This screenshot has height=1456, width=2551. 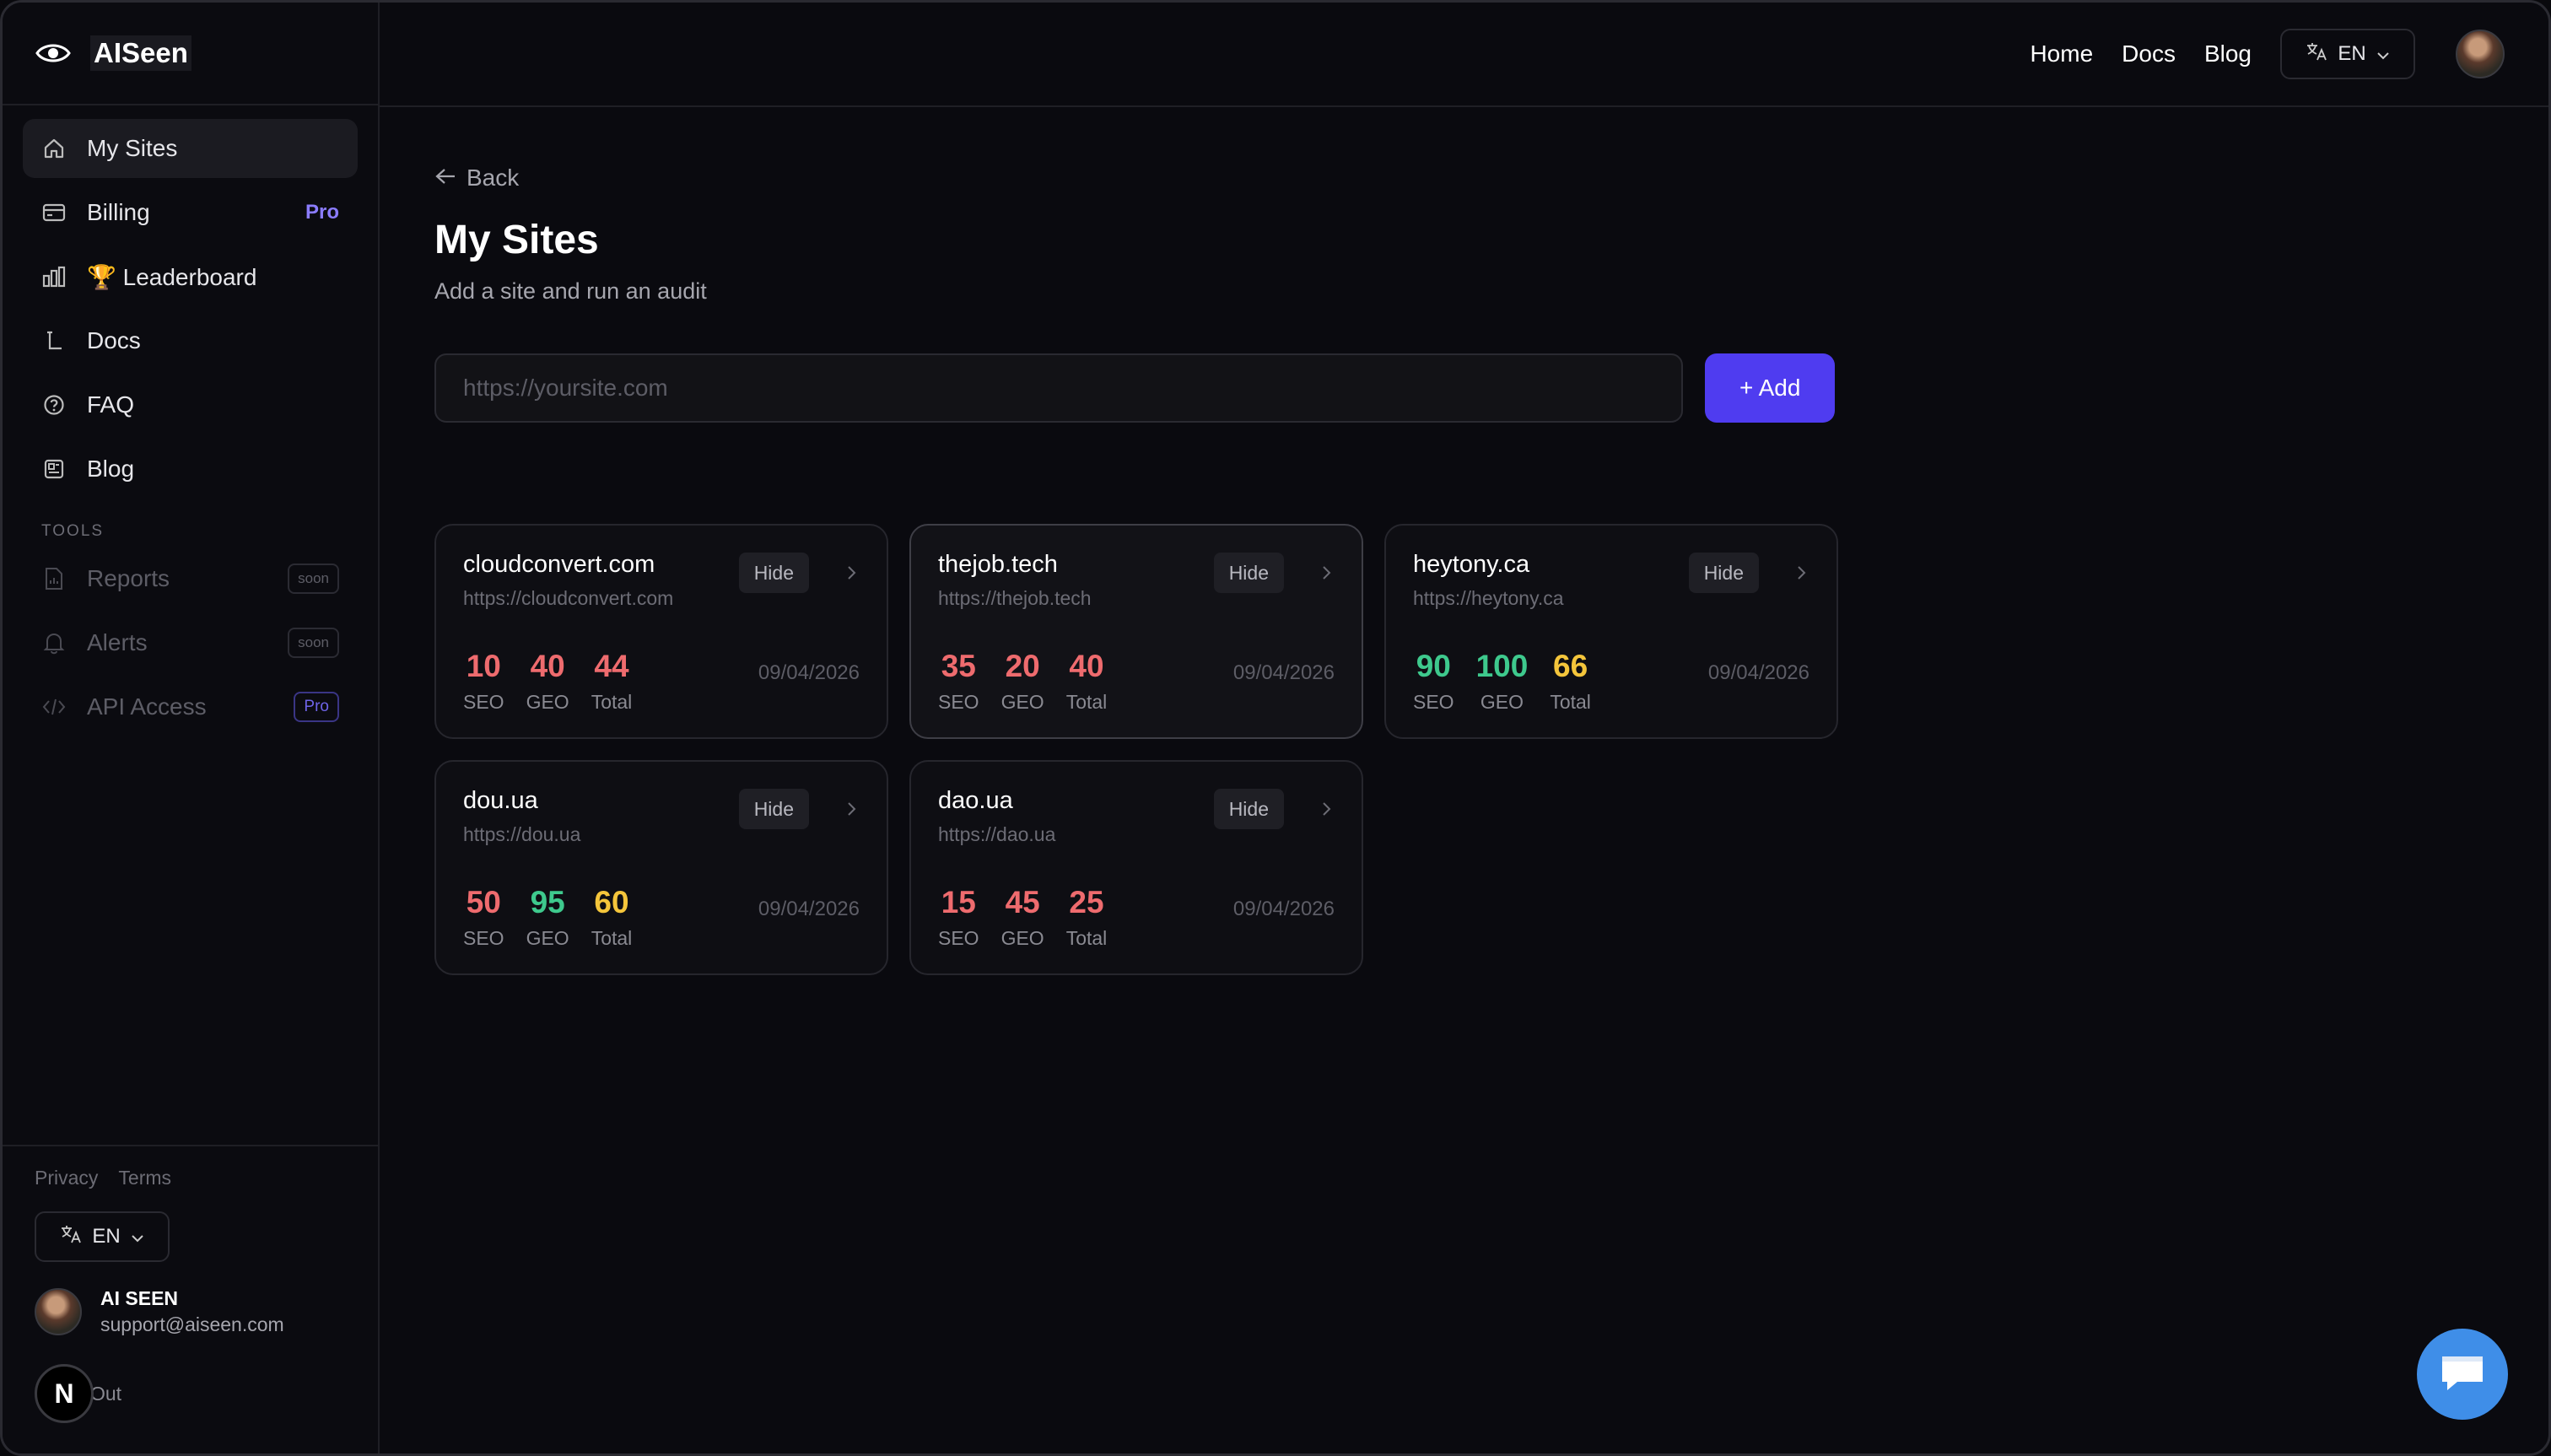 I want to click on sidebar-item-api-access: API Access Pro, so click(x=190, y=707).